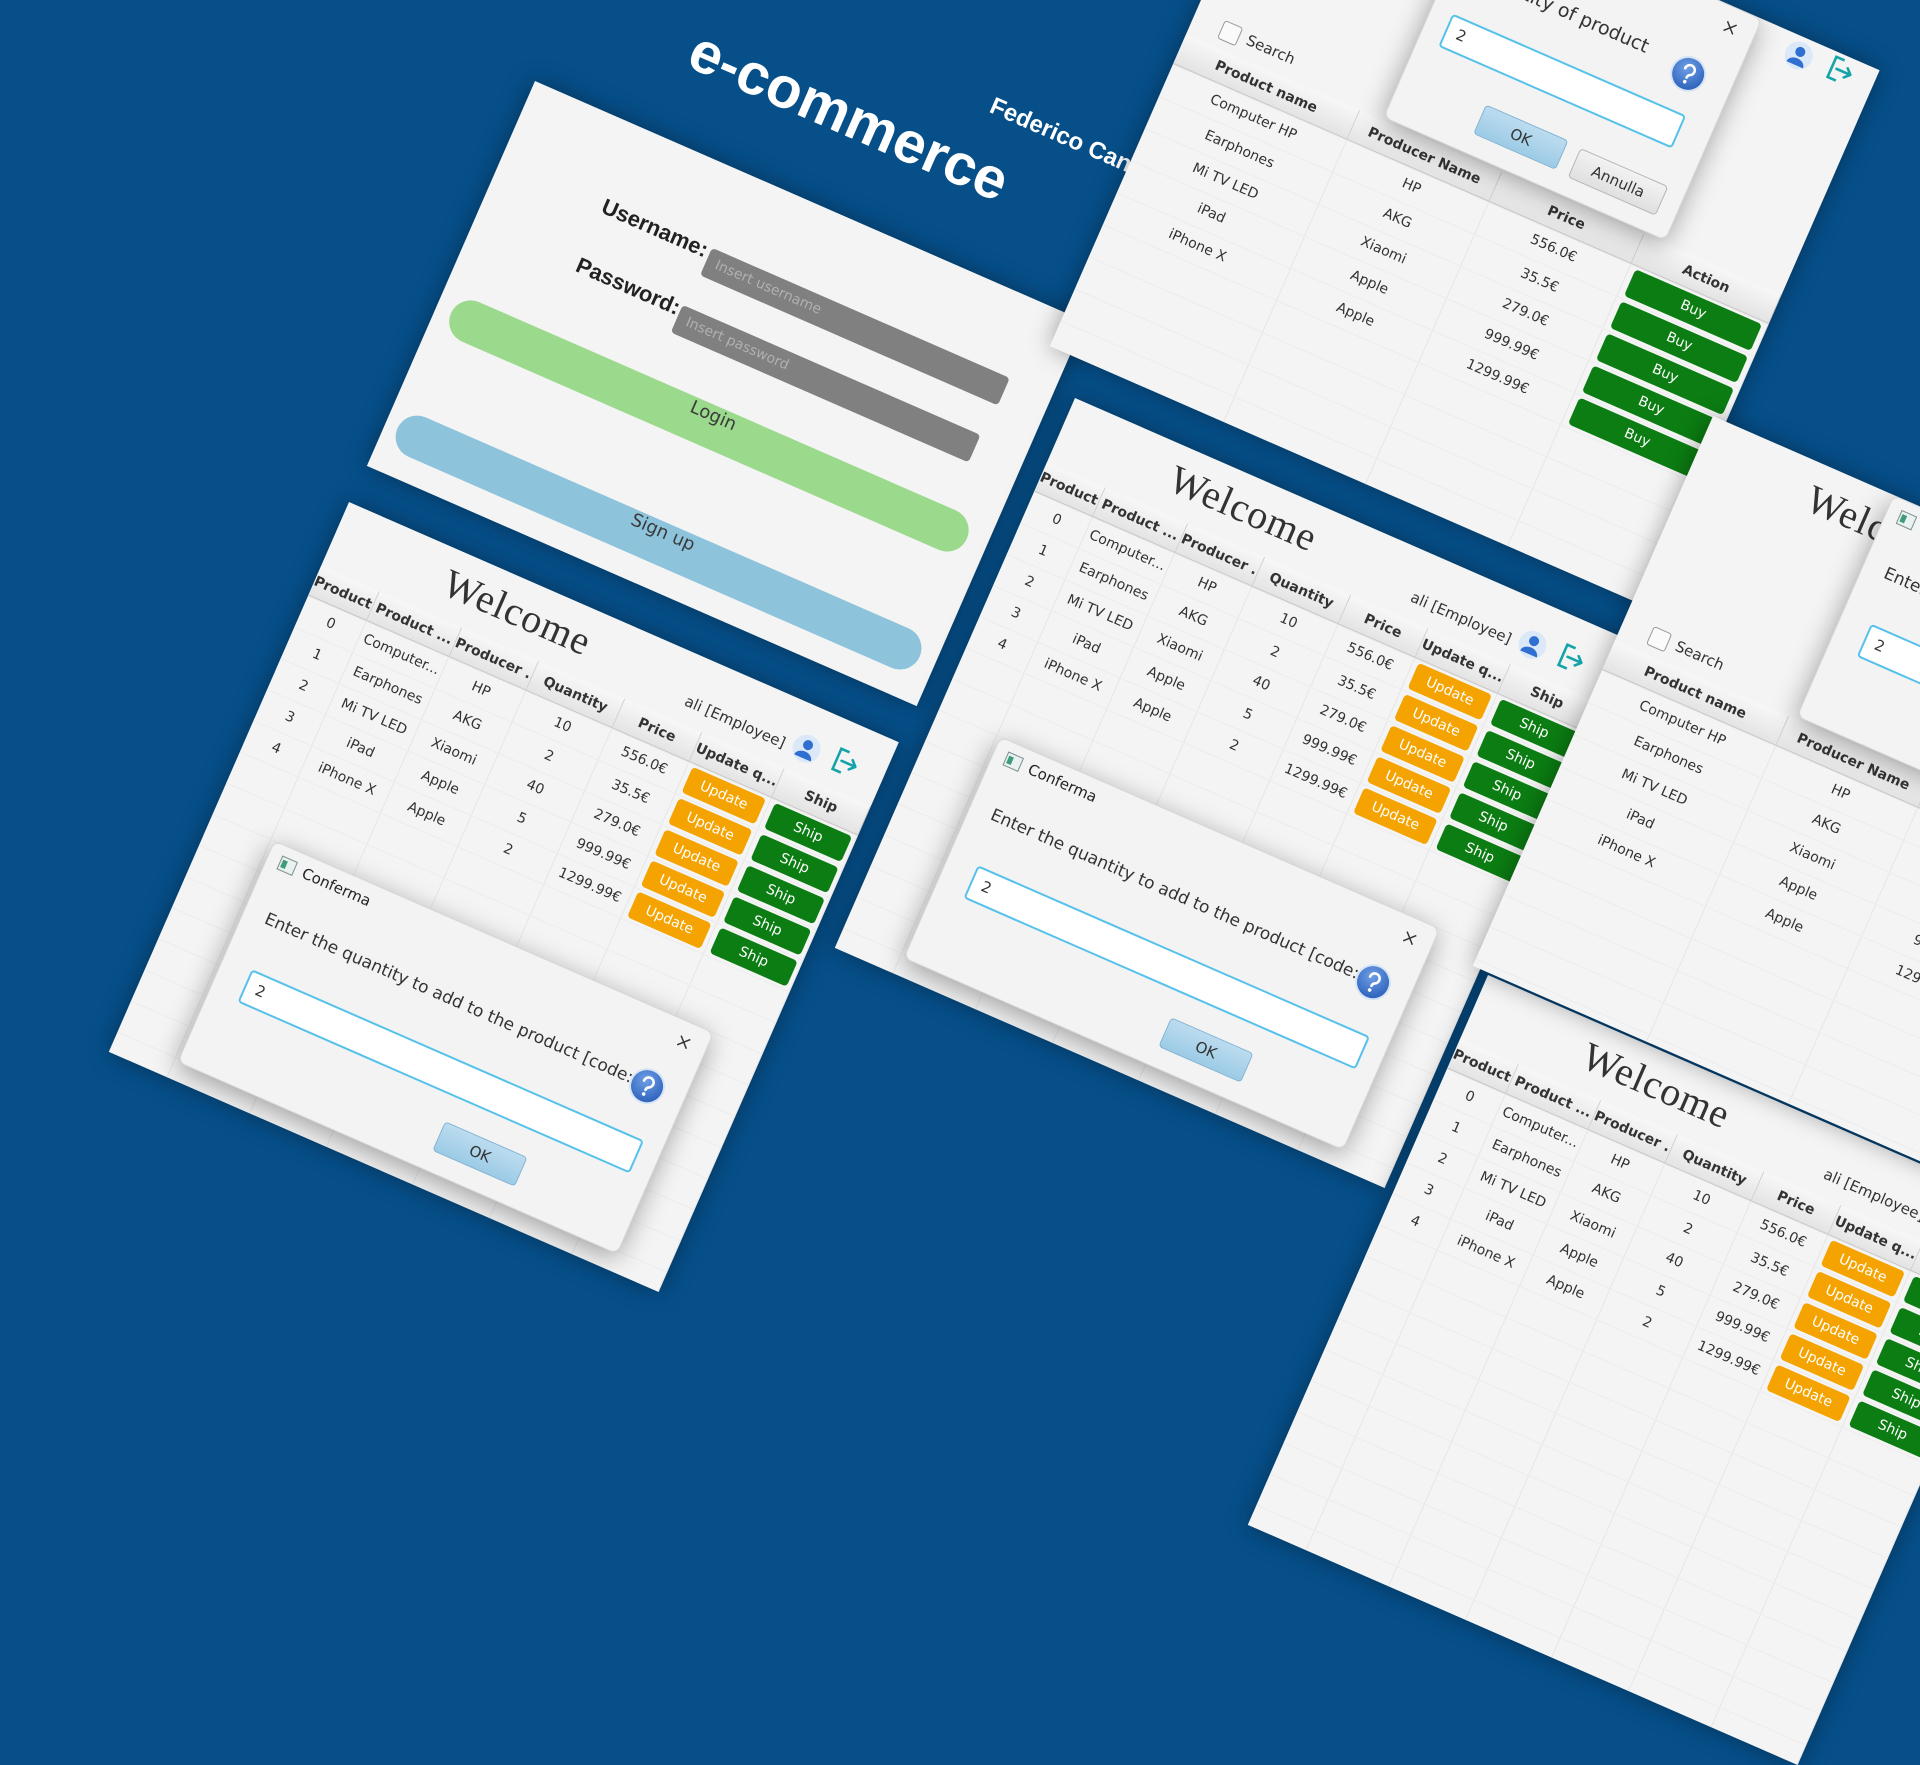  I want to click on password-label: Password:, so click(628, 286).